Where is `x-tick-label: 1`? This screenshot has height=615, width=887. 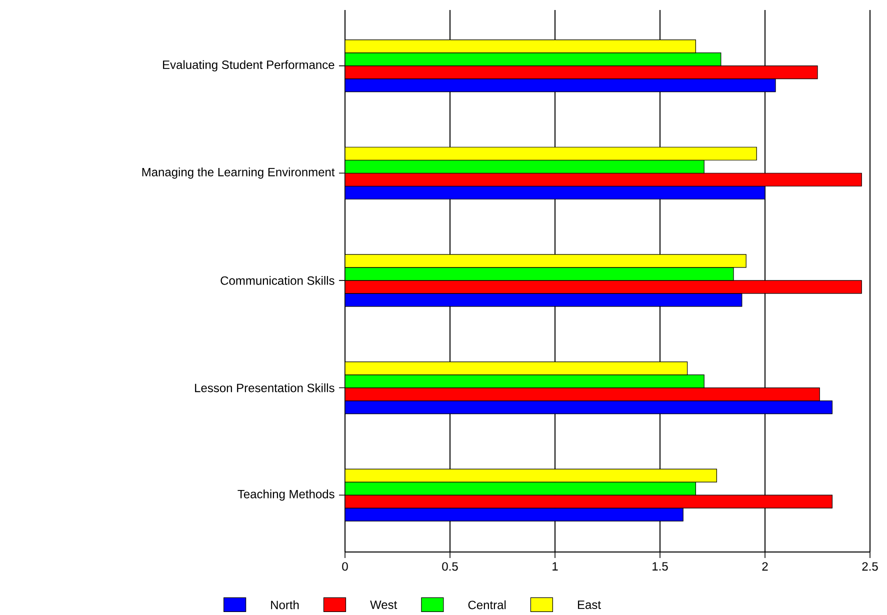
x-tick-label: 1 is located at coordinates (555, 566).